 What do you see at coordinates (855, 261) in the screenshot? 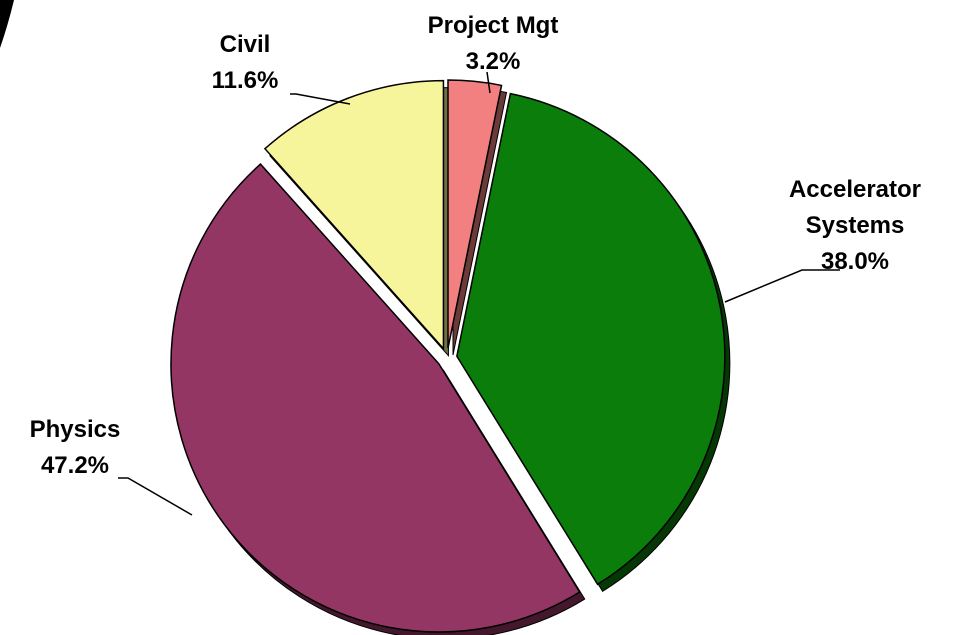
I see `value-label: 38.0%` at bounding box center [855, 261].